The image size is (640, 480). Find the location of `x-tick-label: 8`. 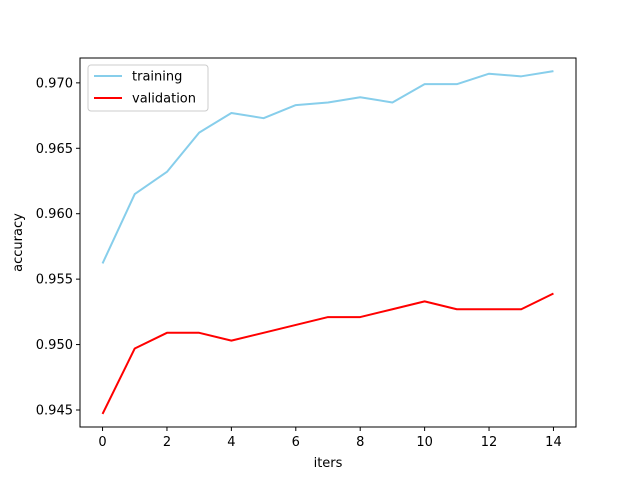

x-tick-label: 8 is located at coordinates (360, 442).